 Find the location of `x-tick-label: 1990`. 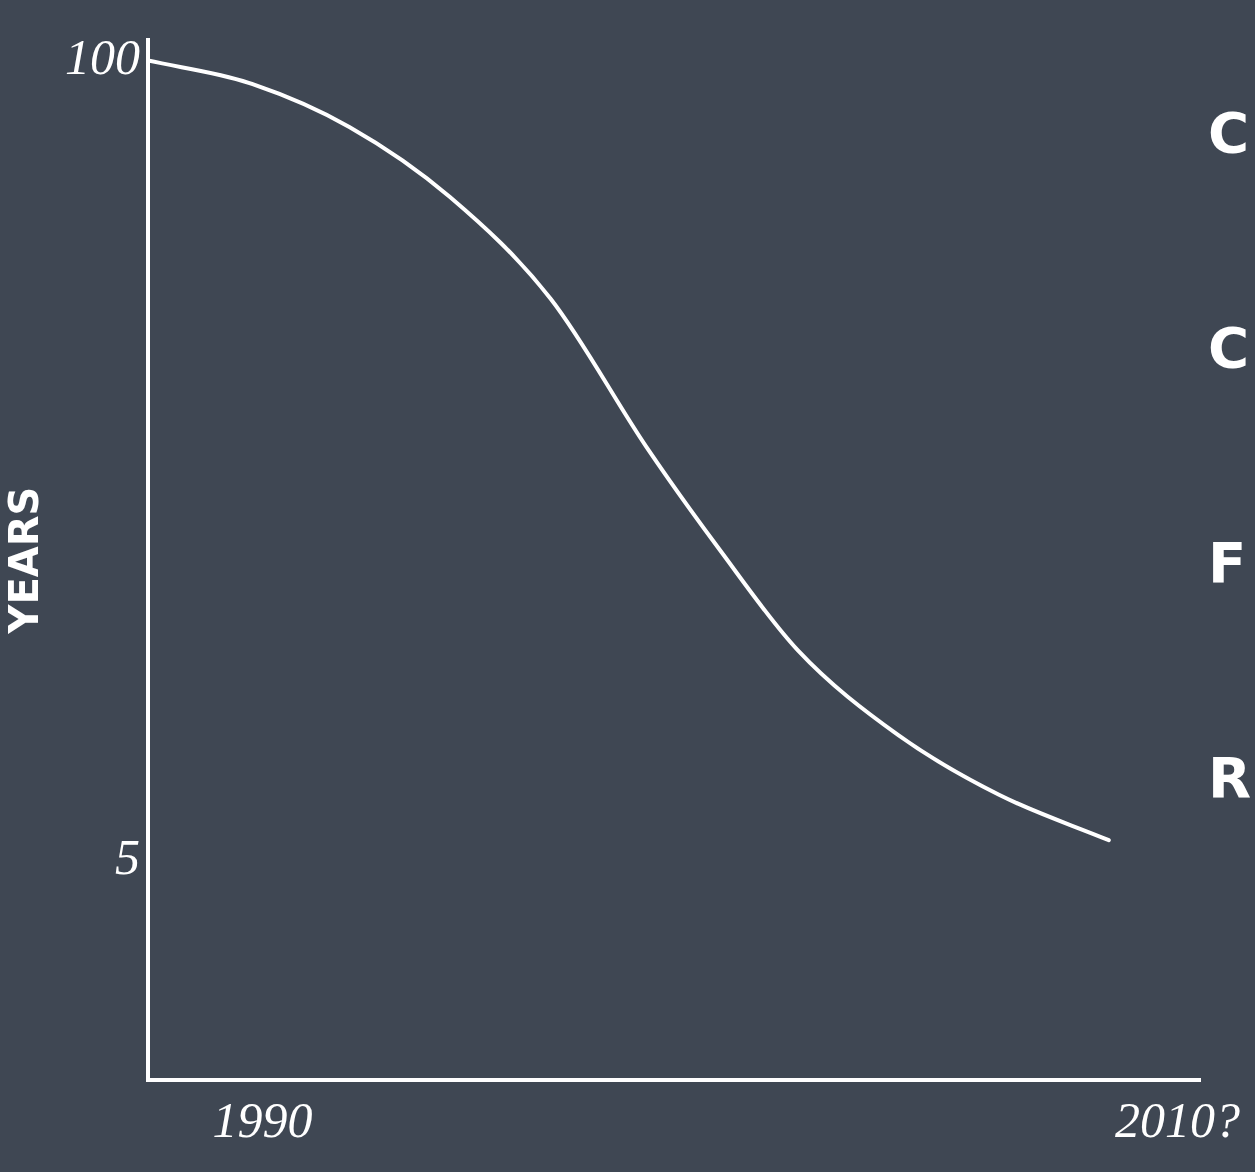

x-tick-label: 1990 is located at coordinates (262, 1120).